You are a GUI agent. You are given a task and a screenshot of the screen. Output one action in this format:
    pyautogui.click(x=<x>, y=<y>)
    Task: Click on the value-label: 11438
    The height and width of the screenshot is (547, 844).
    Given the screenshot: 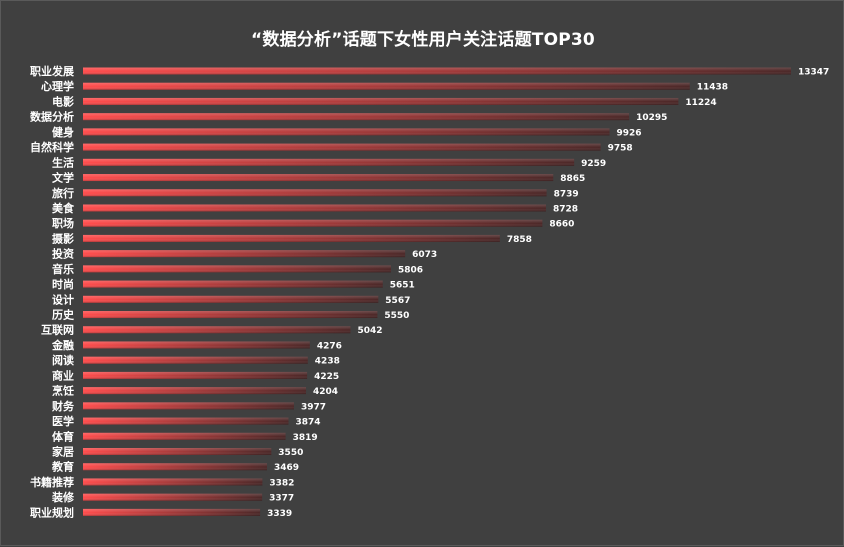 What is the action you would take?
    pyautogui.click(x=712, y=88)
    